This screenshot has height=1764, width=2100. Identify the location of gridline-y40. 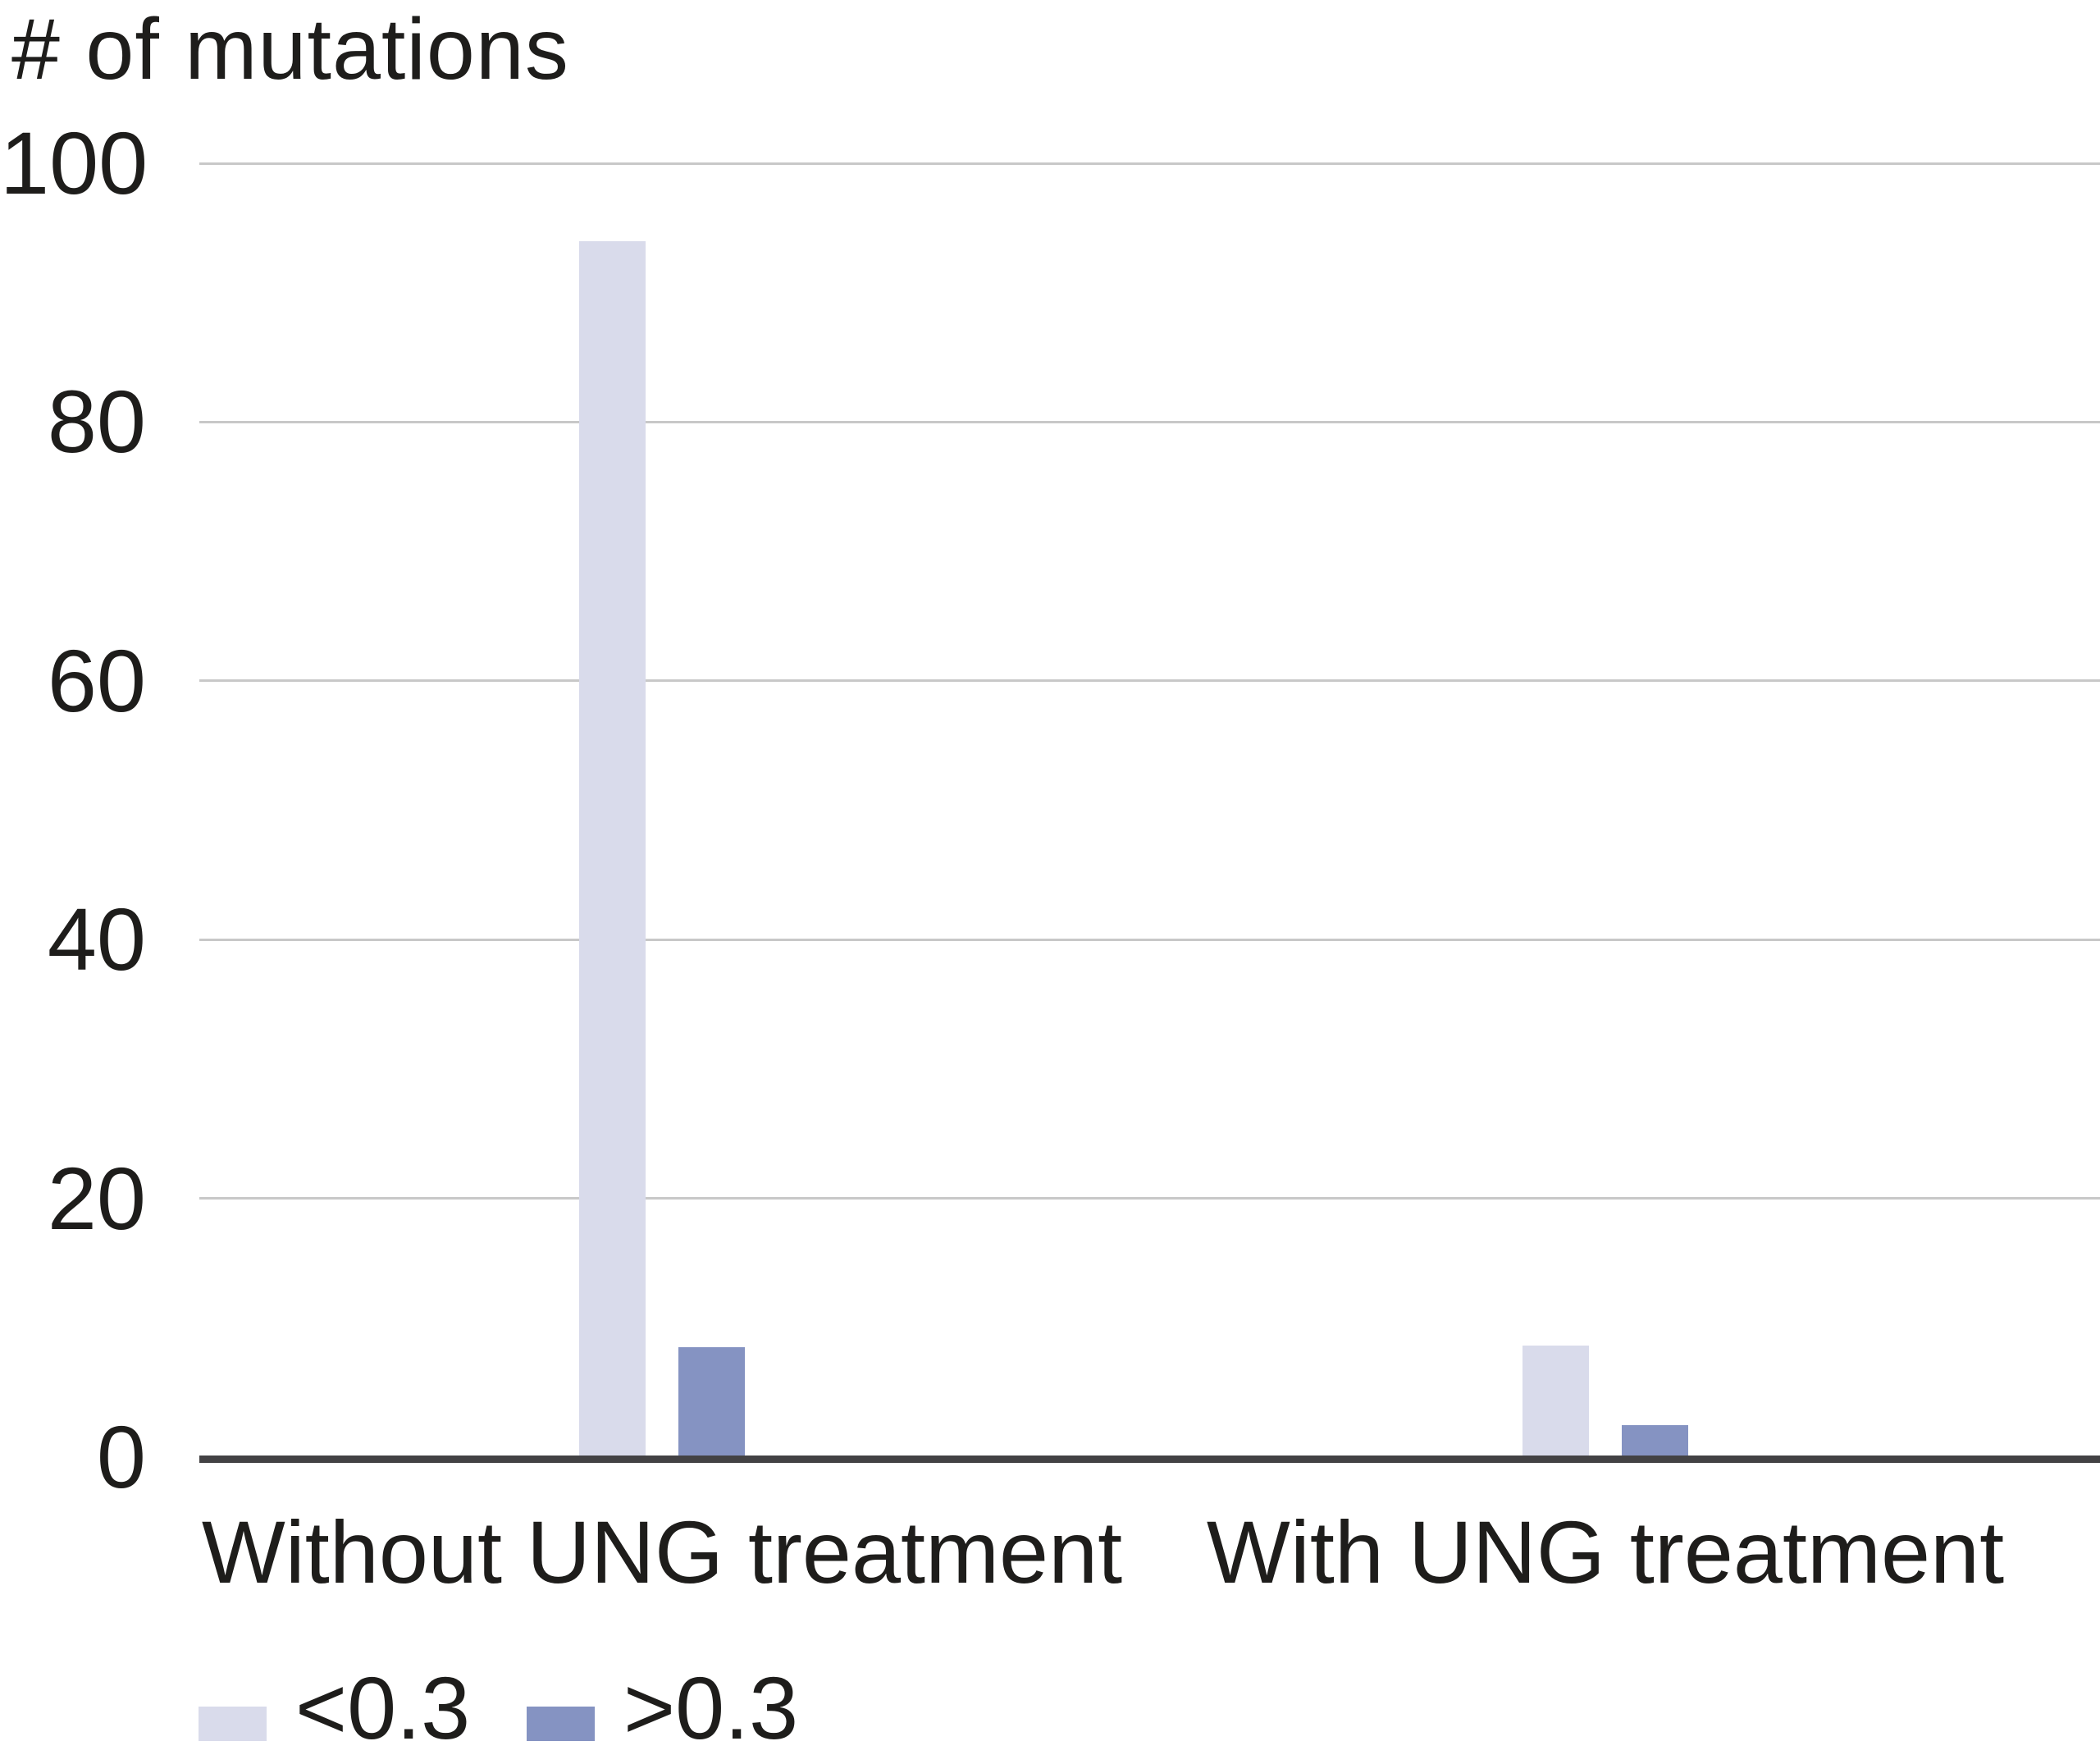
(1149, 940).